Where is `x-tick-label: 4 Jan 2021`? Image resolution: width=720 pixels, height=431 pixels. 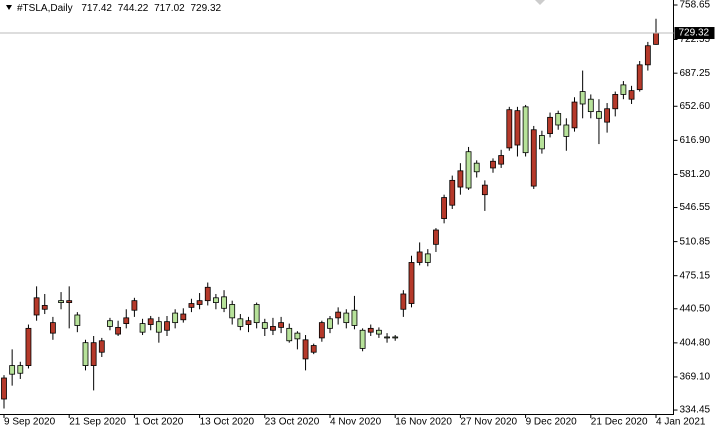
x-tick-label: 4 Jan 2021 is located at coordinates (681, 422).